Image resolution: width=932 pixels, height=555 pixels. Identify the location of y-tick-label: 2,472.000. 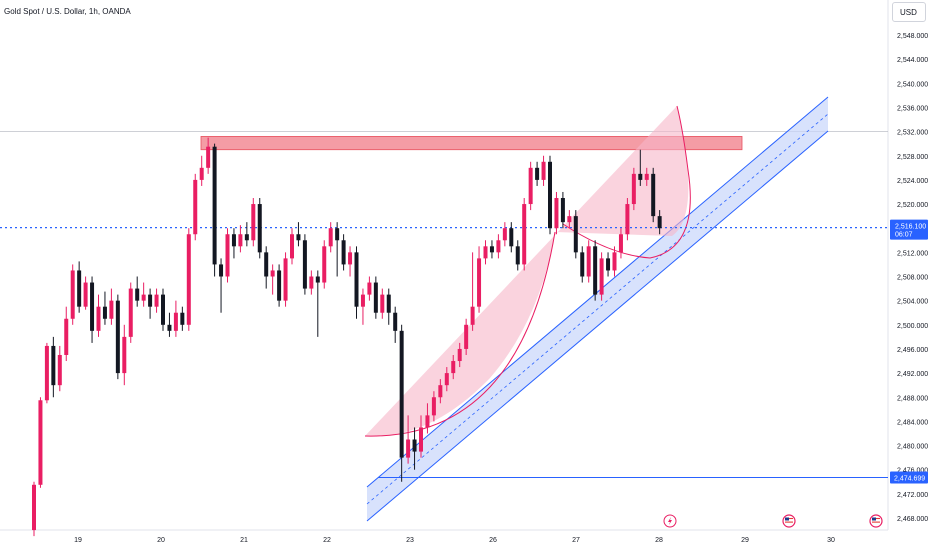
(912, 495).